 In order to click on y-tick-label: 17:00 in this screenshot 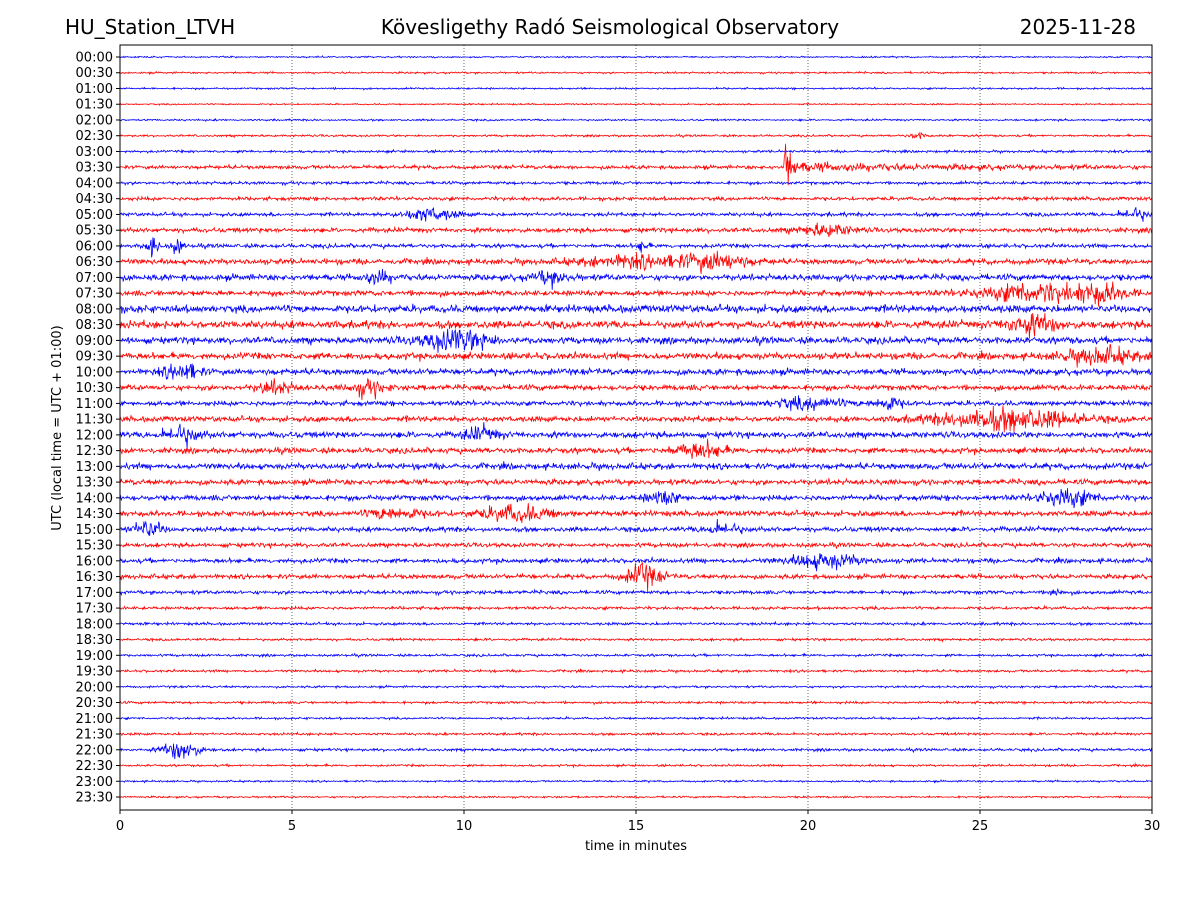, I will do `click(94, 593)`.